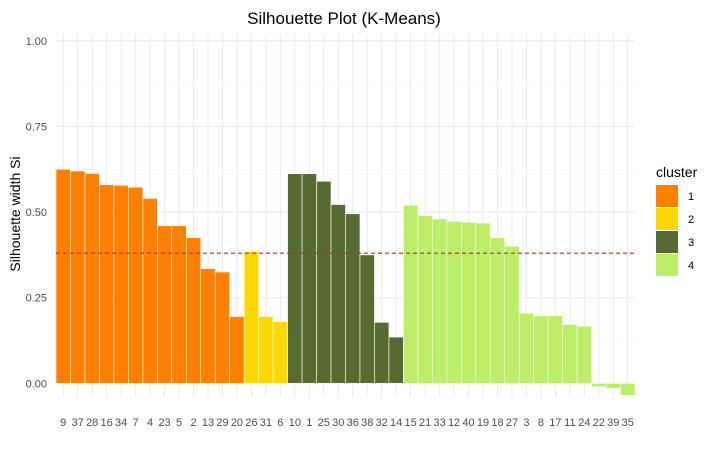 The width and height of the screenshot is (714, 459). What do you see at coordinates (382, 423) in the screenshot?
I see `x-tick-label: 32` at bounding box center [382, 423].